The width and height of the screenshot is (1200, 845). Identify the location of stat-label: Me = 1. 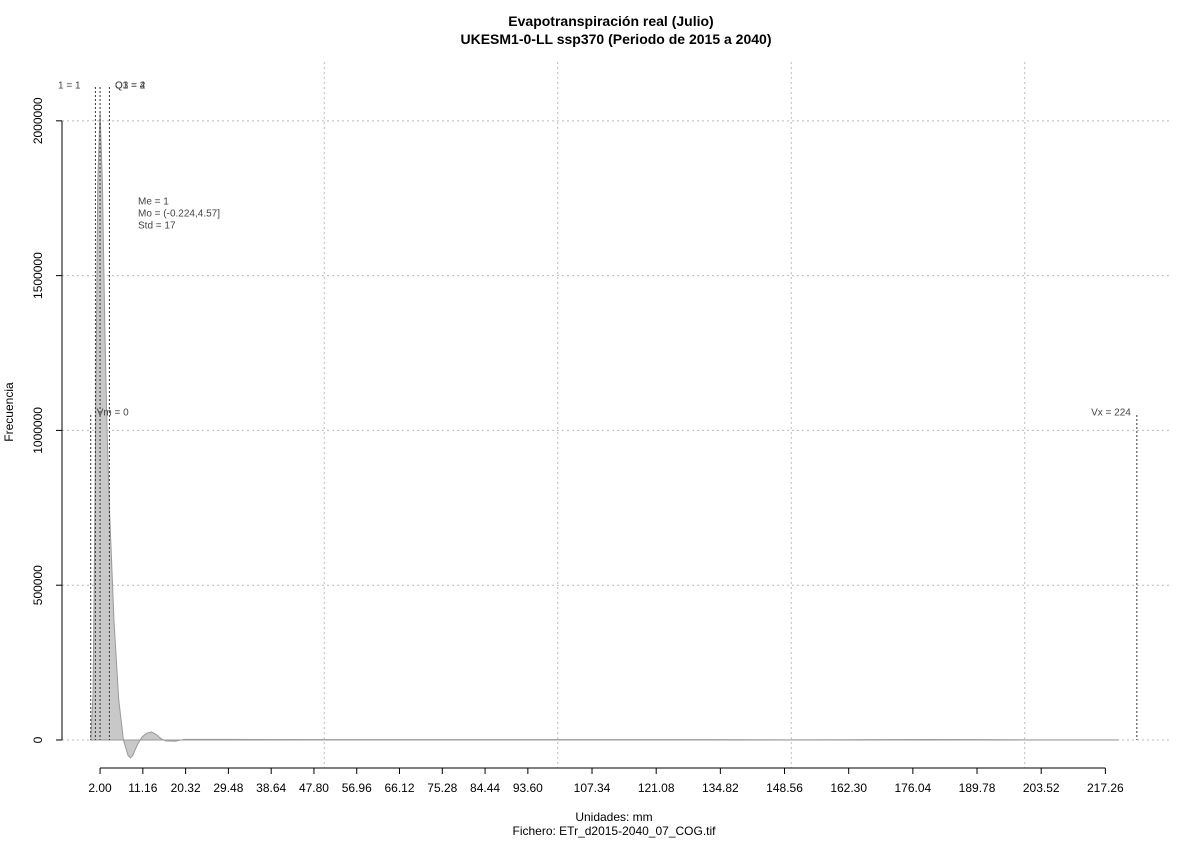
(153, 202).